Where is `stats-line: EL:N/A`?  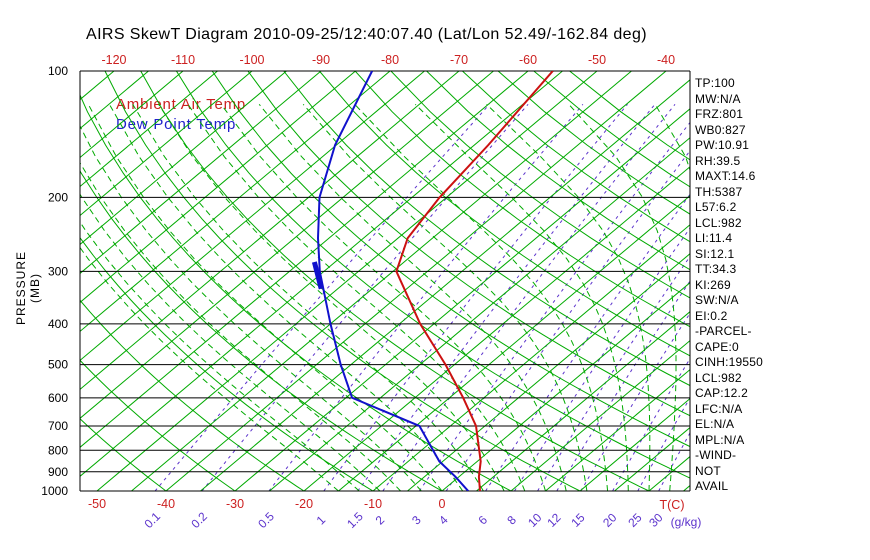 stats-line: EL:N/A is located at coordinates (715, 424).